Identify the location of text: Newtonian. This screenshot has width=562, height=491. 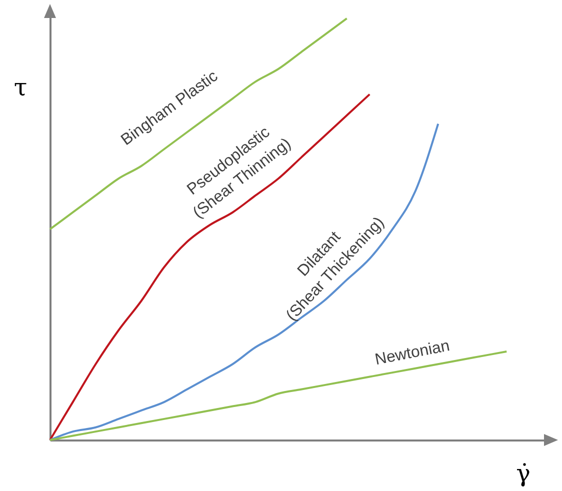
(413, 353).